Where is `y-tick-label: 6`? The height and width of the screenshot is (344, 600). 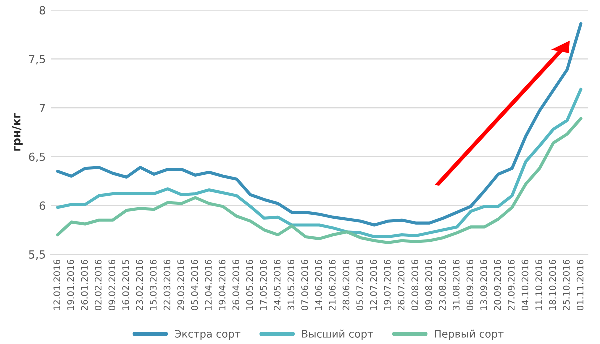 y-tick-label: 6 is located at coordinates (43, 206).